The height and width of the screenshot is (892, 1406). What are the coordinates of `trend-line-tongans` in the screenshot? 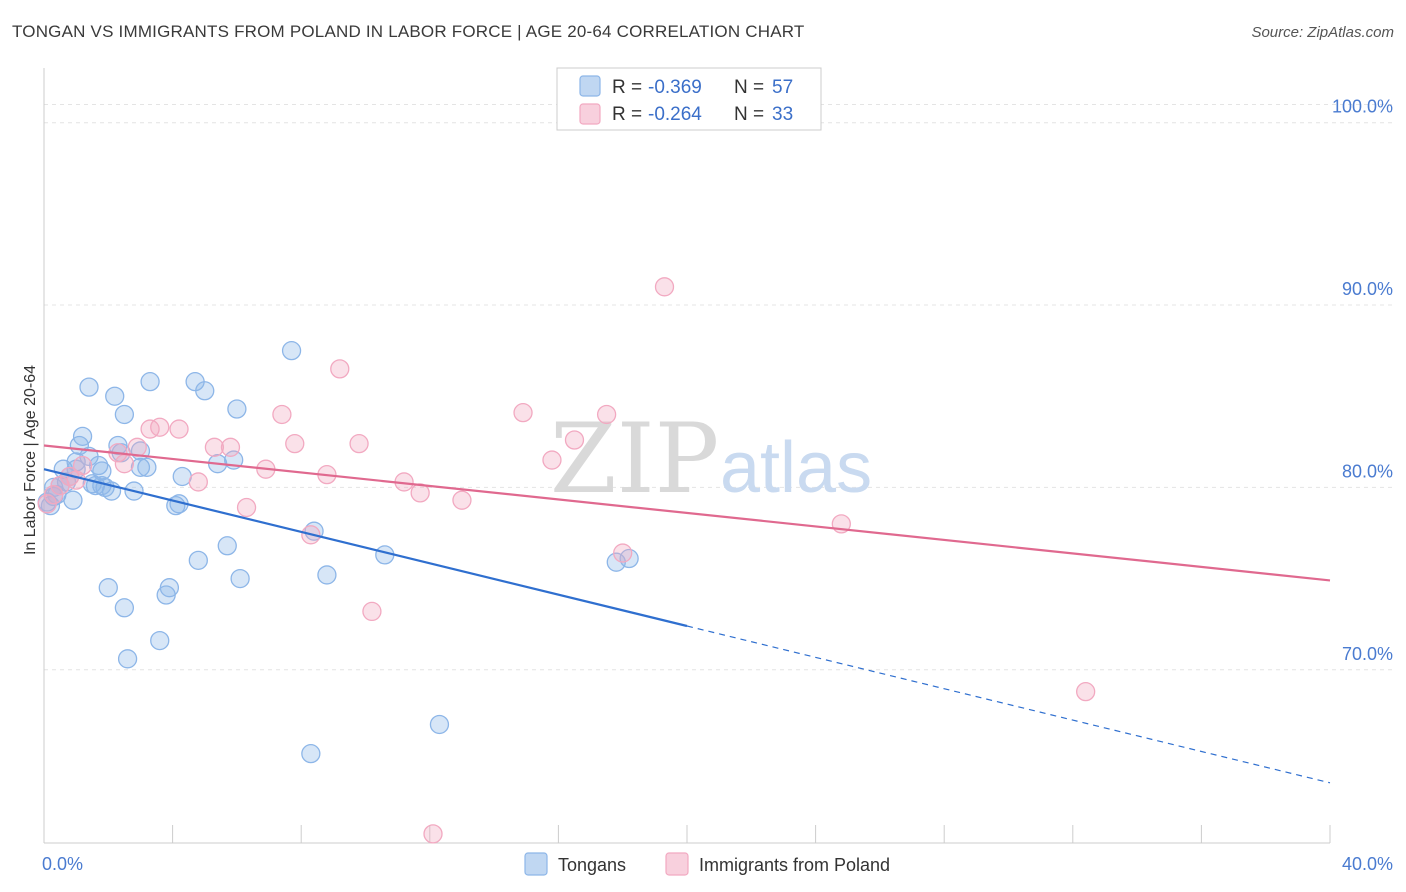 It's located at (365, 548).